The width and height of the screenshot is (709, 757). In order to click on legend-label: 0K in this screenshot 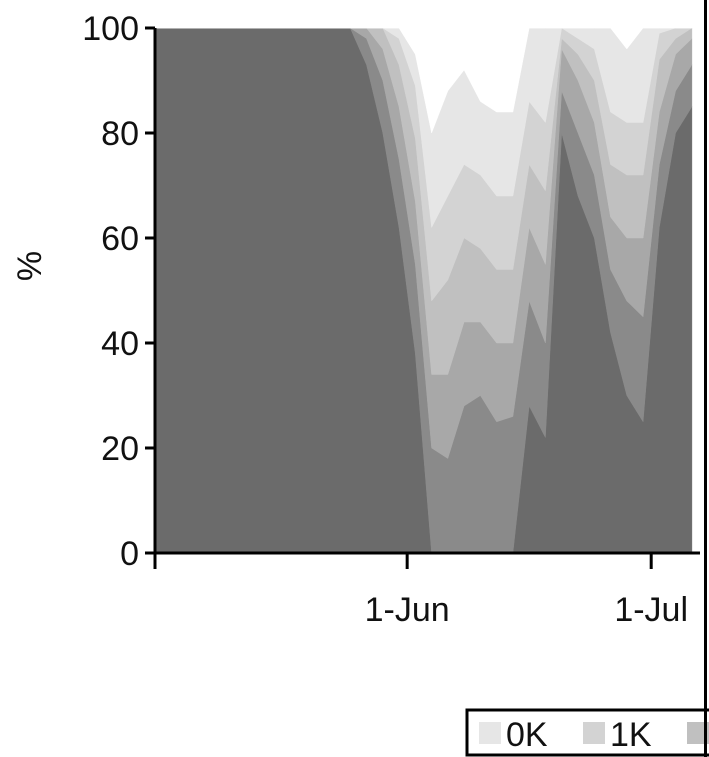, I will do `click(527, 735)`.